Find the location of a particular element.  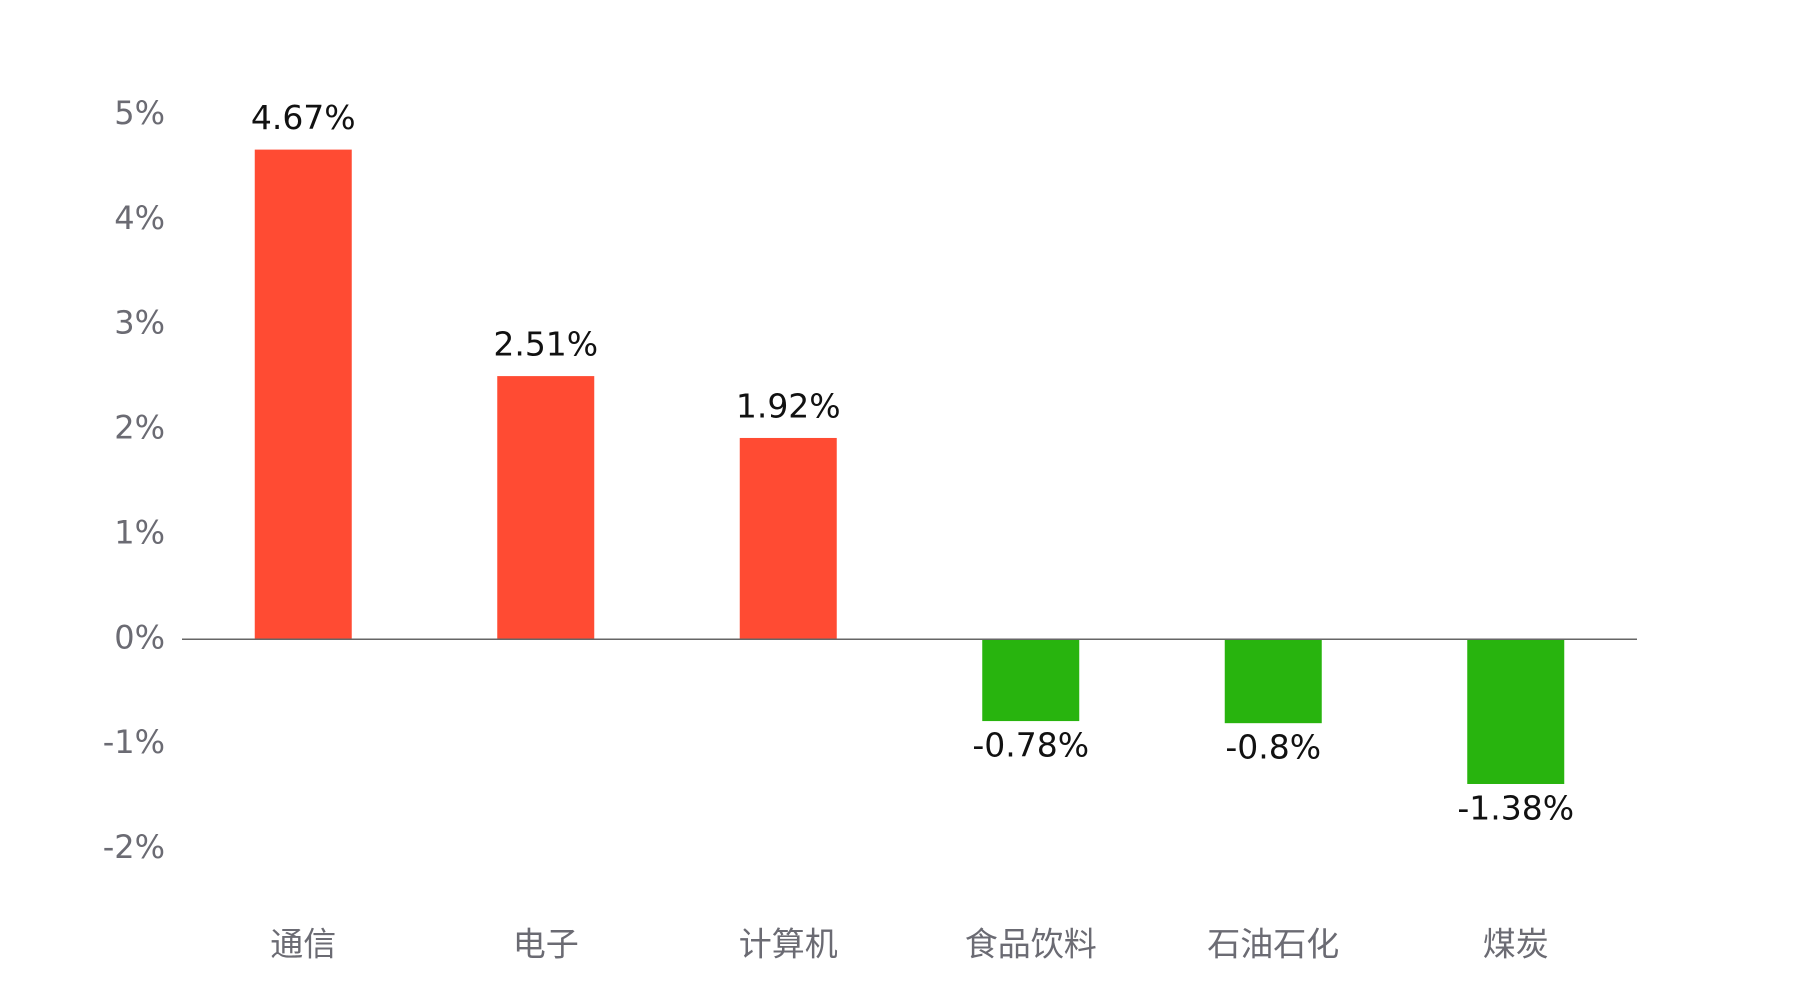

x-tick-label: 食品饮料 is located at coordinates (1031, 944).